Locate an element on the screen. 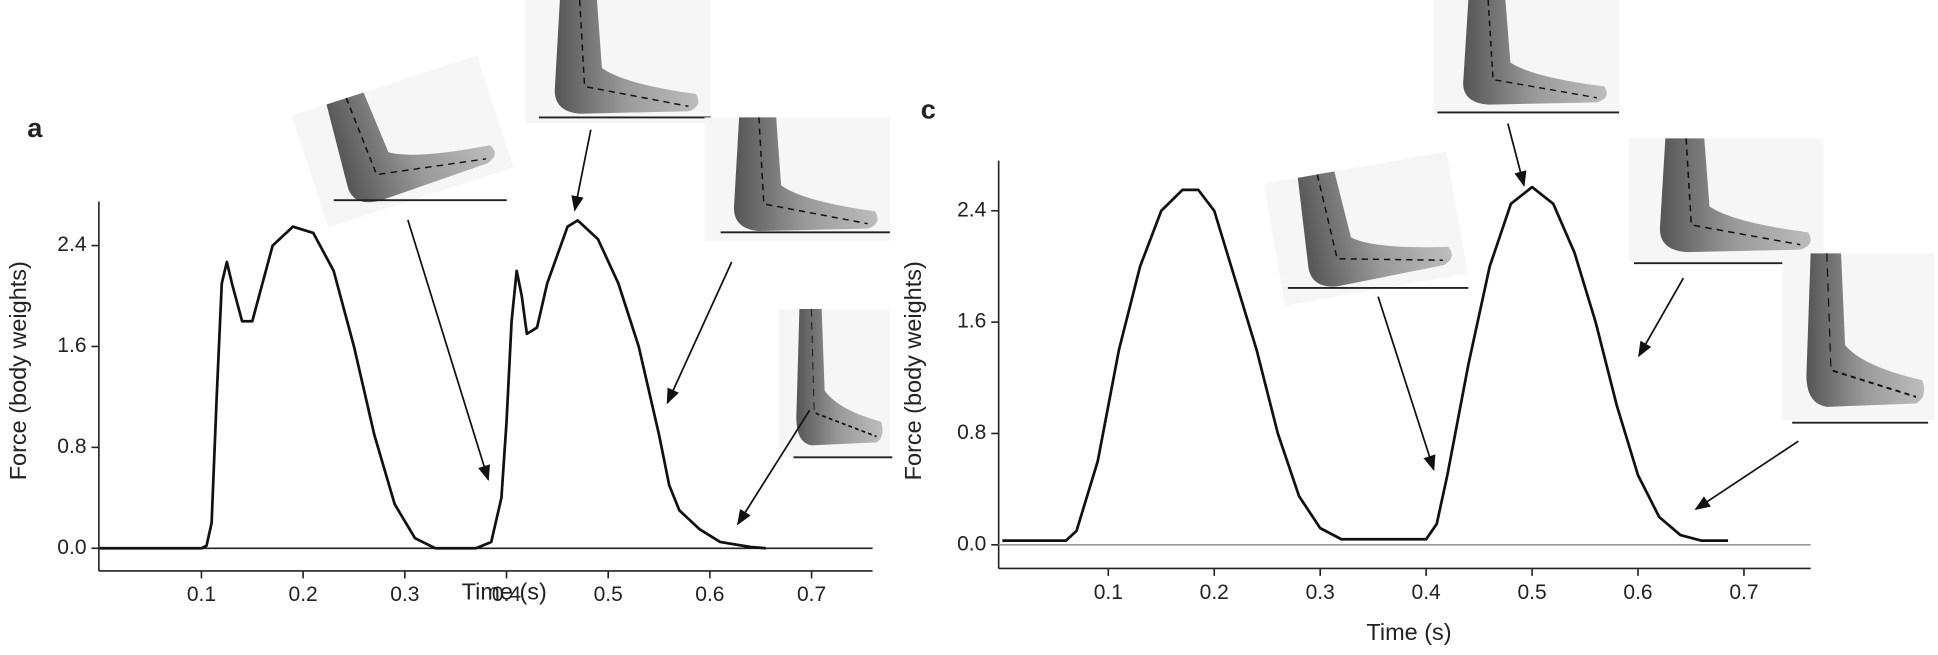 The image size is (1938, 655). panel-label: a is located at coordinates (35, 127).